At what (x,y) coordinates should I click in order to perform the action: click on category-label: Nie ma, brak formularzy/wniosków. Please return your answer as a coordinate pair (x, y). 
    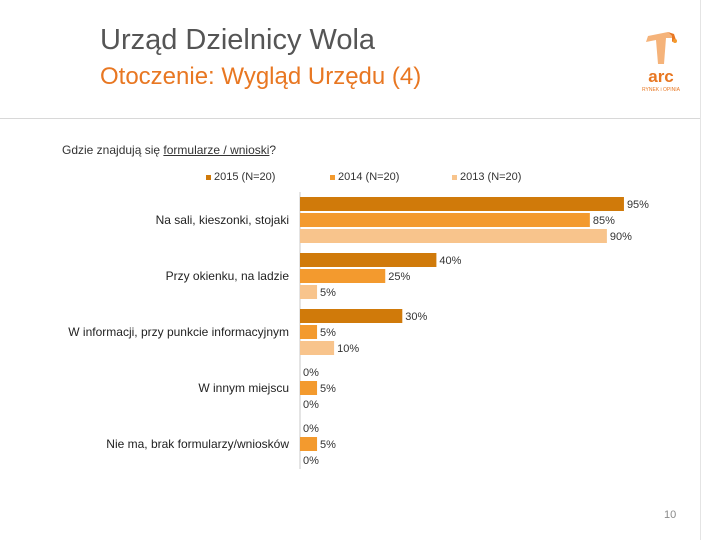
    Looking at the image, I should click on (197, 444).